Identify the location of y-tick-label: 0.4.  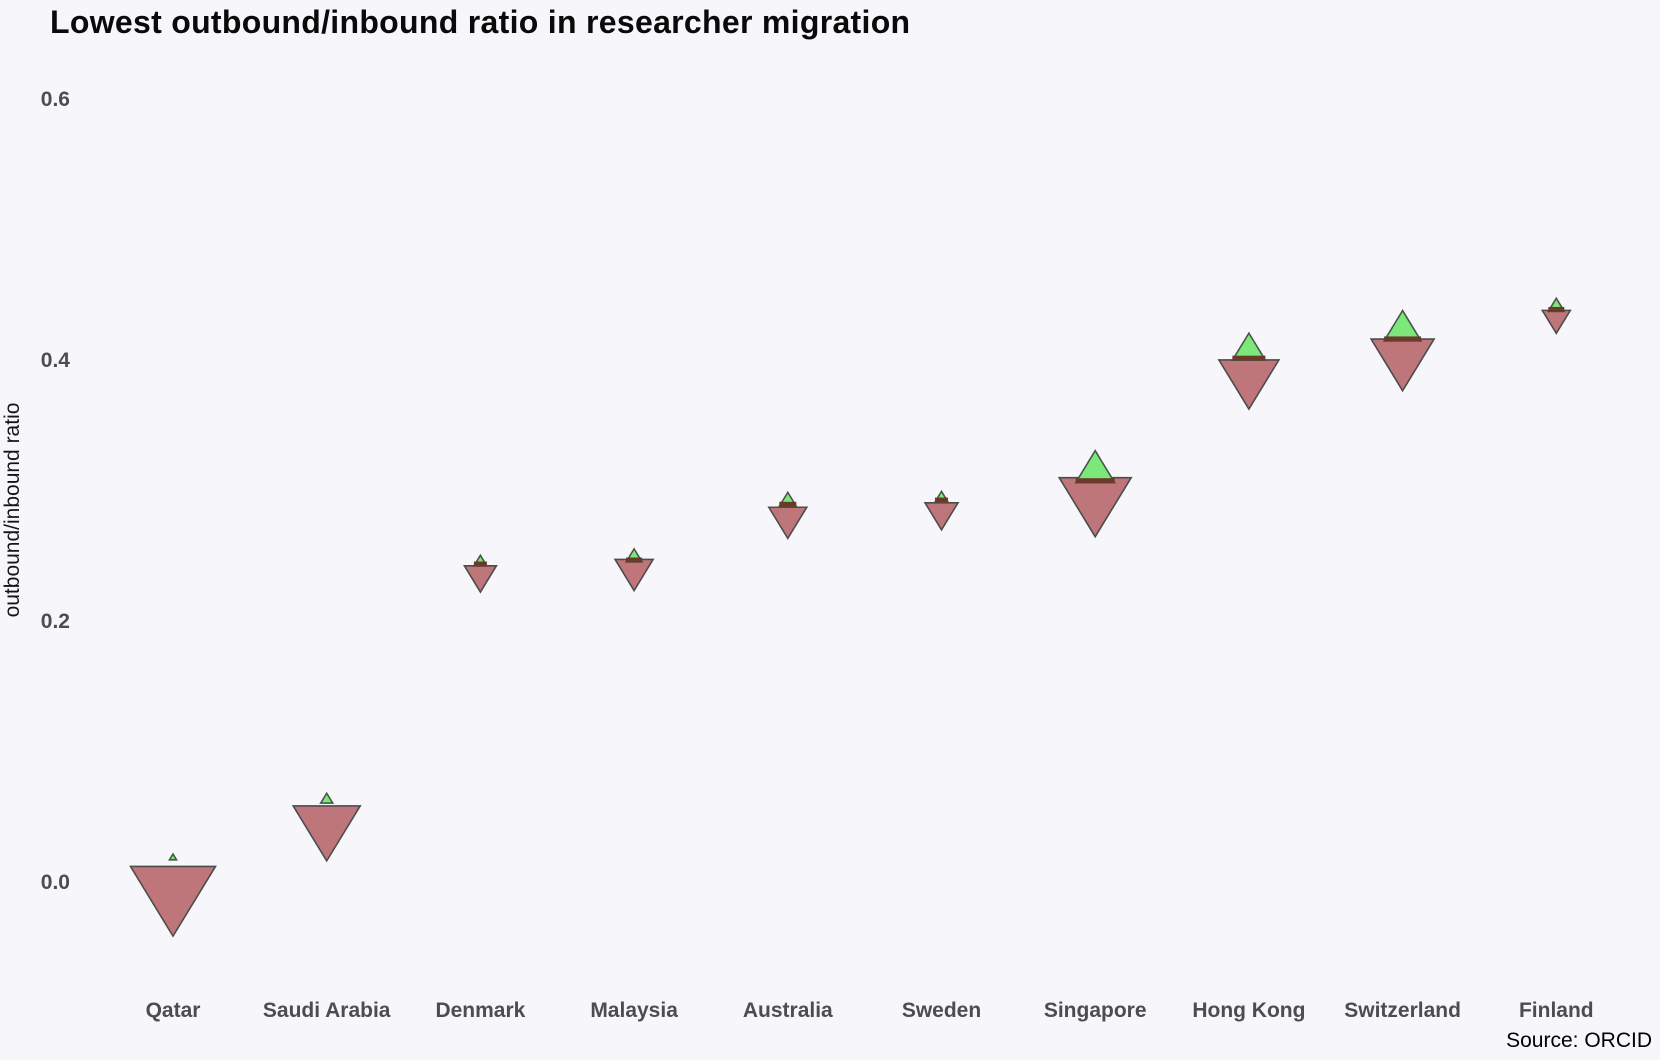
(55, 360).